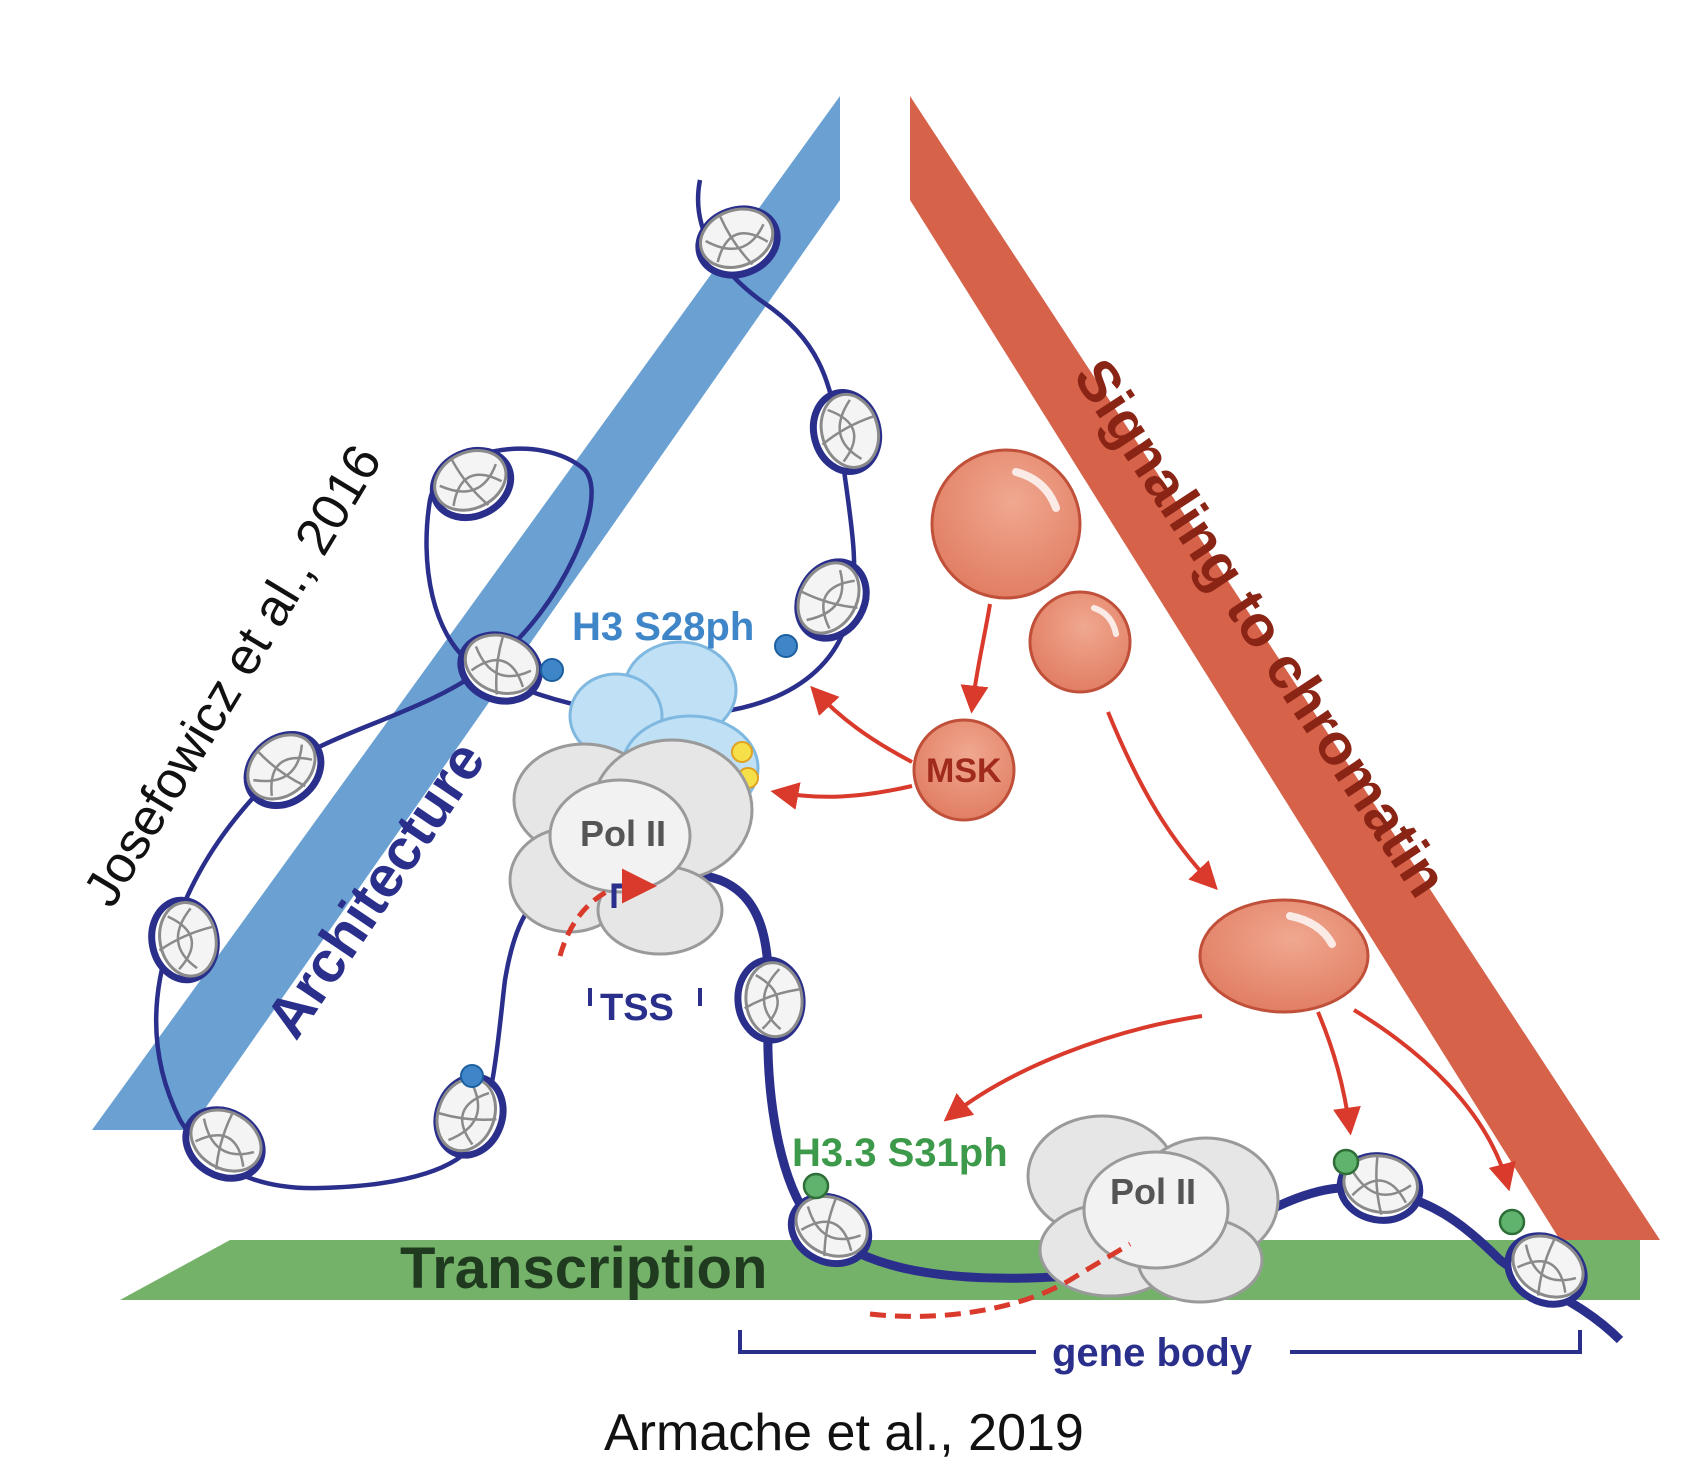 Image resolution: width=1704 pixels, height=1464 pixels. Describe the element at coordinates (634, 888) in the screenshot. I see `tss-arrow-icon` at that location.